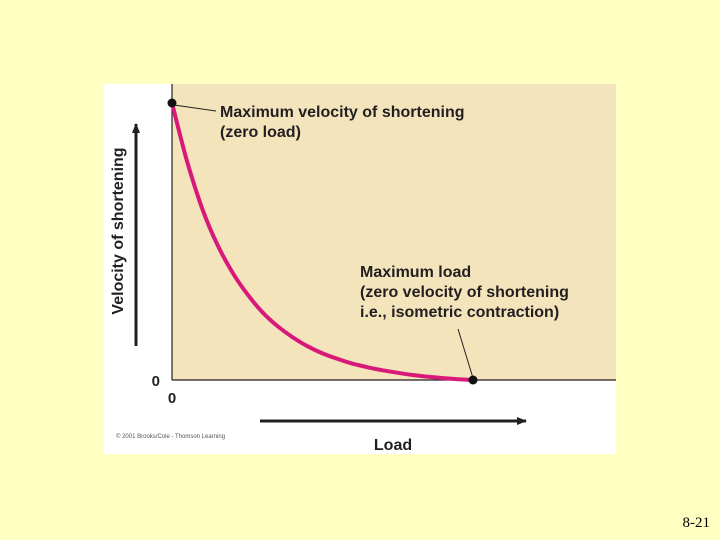 This screenshot has height=540, width=720. What do you see at coordinates (473, 380) in the screenshot?
I see `point-max-load` at bounding box center [473, 380].